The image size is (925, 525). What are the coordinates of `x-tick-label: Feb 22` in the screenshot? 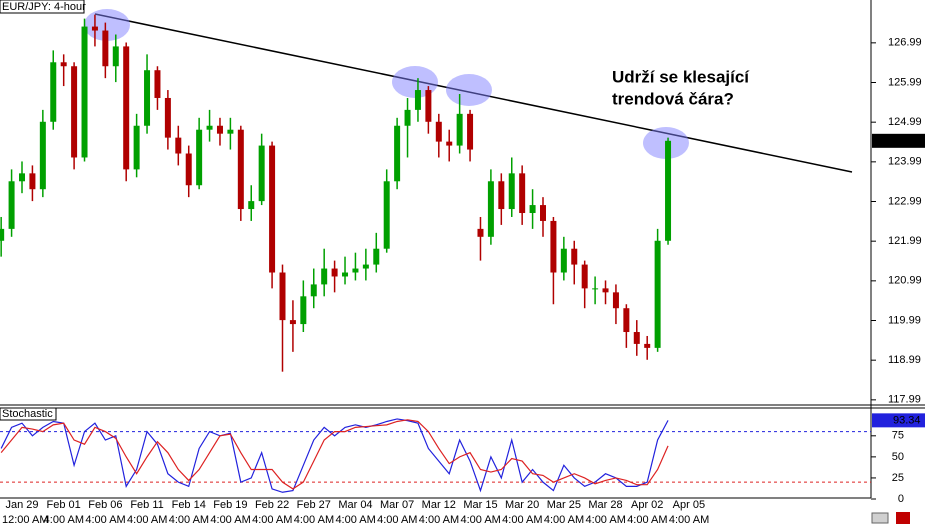 It's located at (272, 505).